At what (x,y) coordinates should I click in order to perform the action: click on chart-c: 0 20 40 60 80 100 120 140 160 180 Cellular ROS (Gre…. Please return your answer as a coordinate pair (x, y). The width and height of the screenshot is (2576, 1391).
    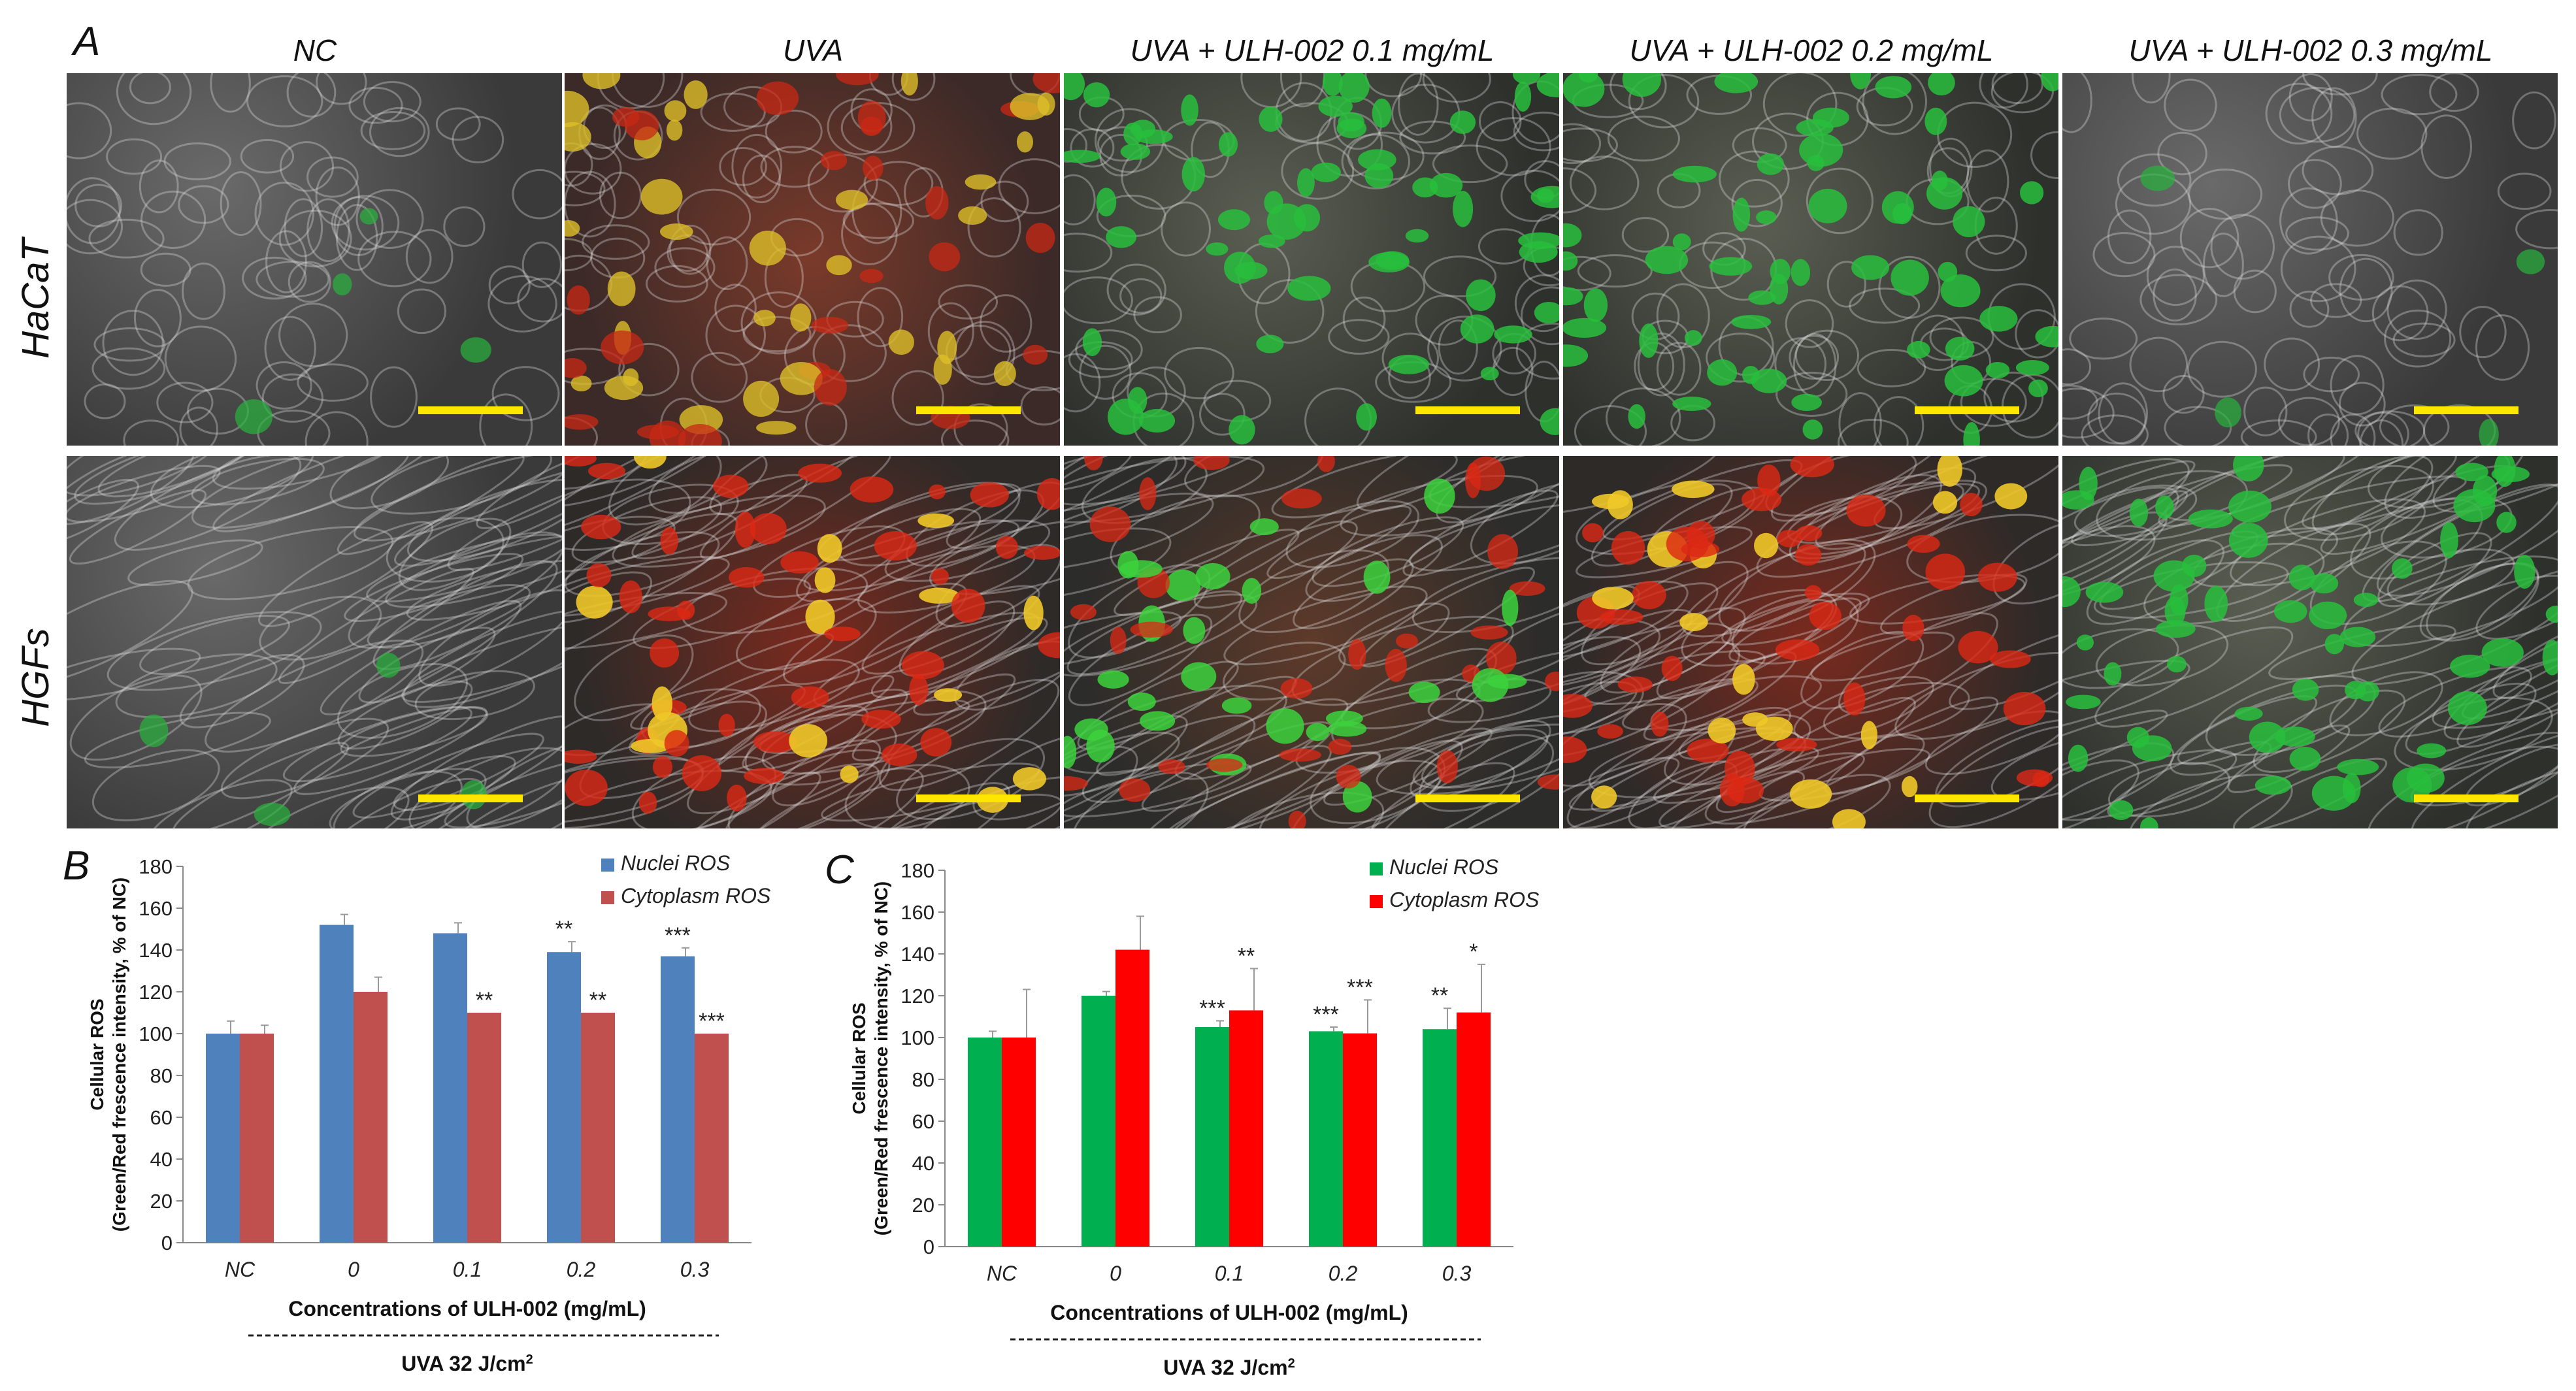
    Looking at the image, I should click on (1194, 1117).